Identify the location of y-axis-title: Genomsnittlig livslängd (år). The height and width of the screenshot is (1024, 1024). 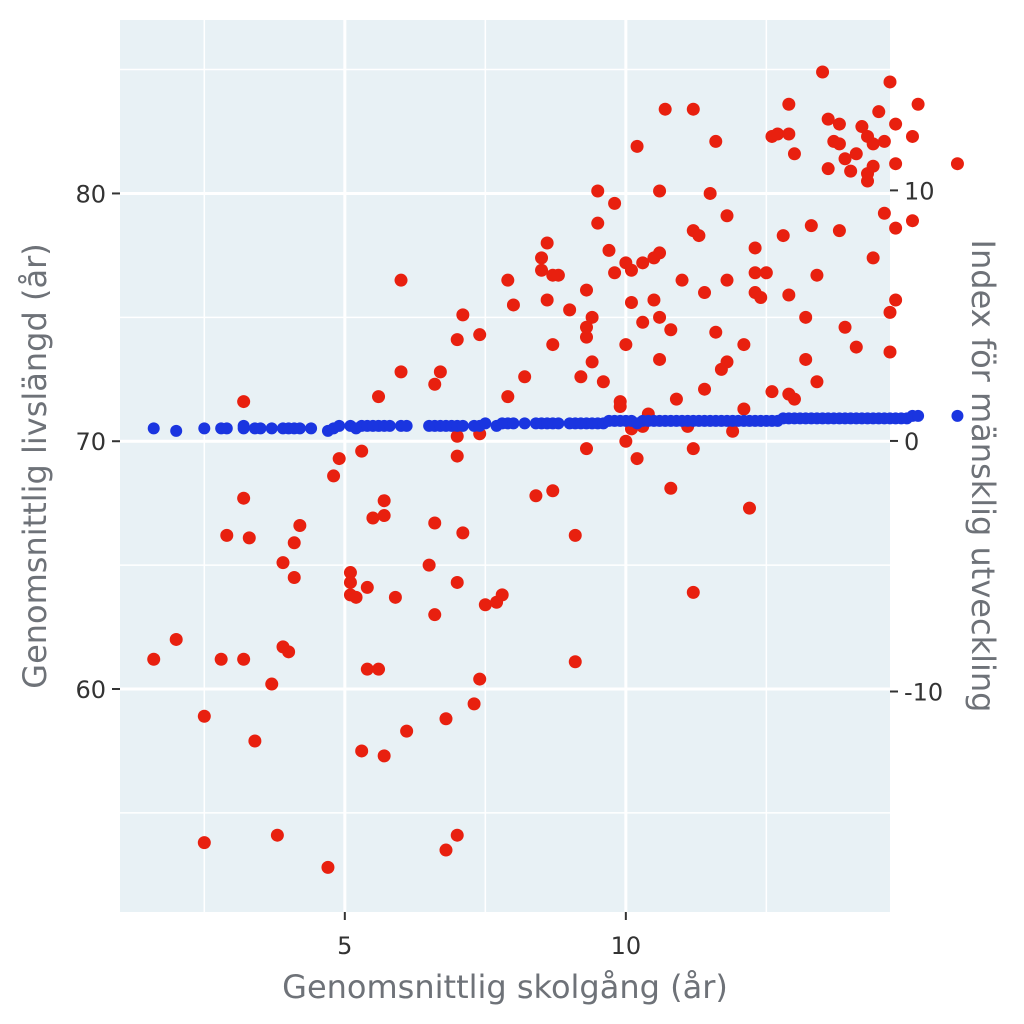
(35, 465).